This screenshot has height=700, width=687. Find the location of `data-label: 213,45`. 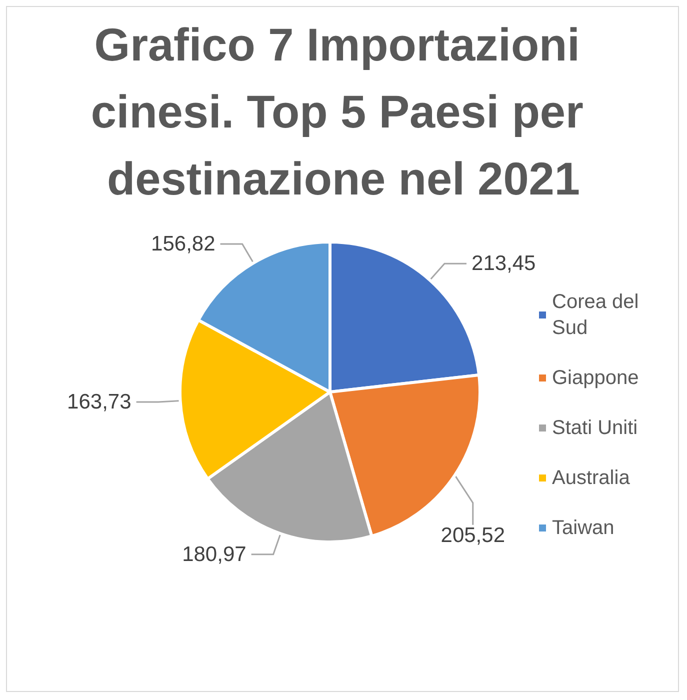

data-label: 213,45 is located at coordinates (504, 264).